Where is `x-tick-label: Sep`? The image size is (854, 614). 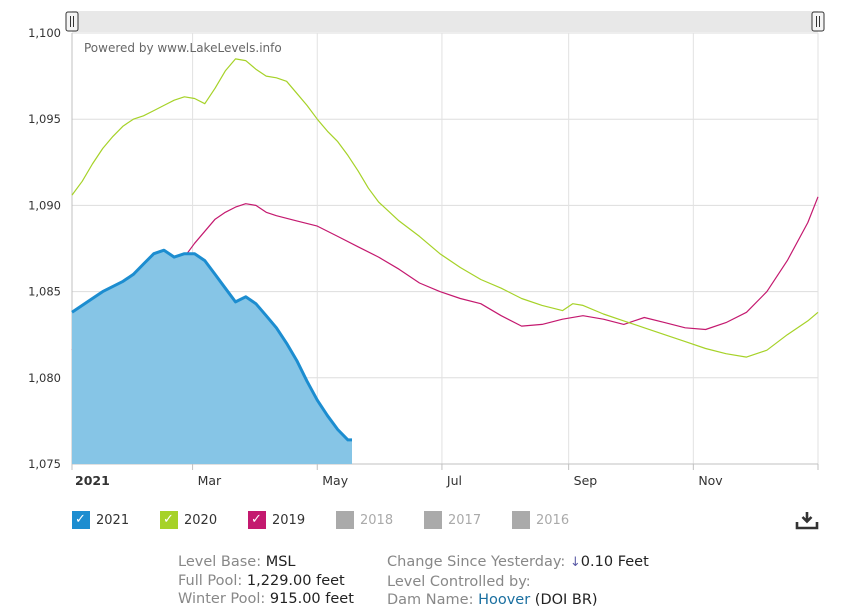
x-tick-label: Sep is located at coordinates (586, 480).